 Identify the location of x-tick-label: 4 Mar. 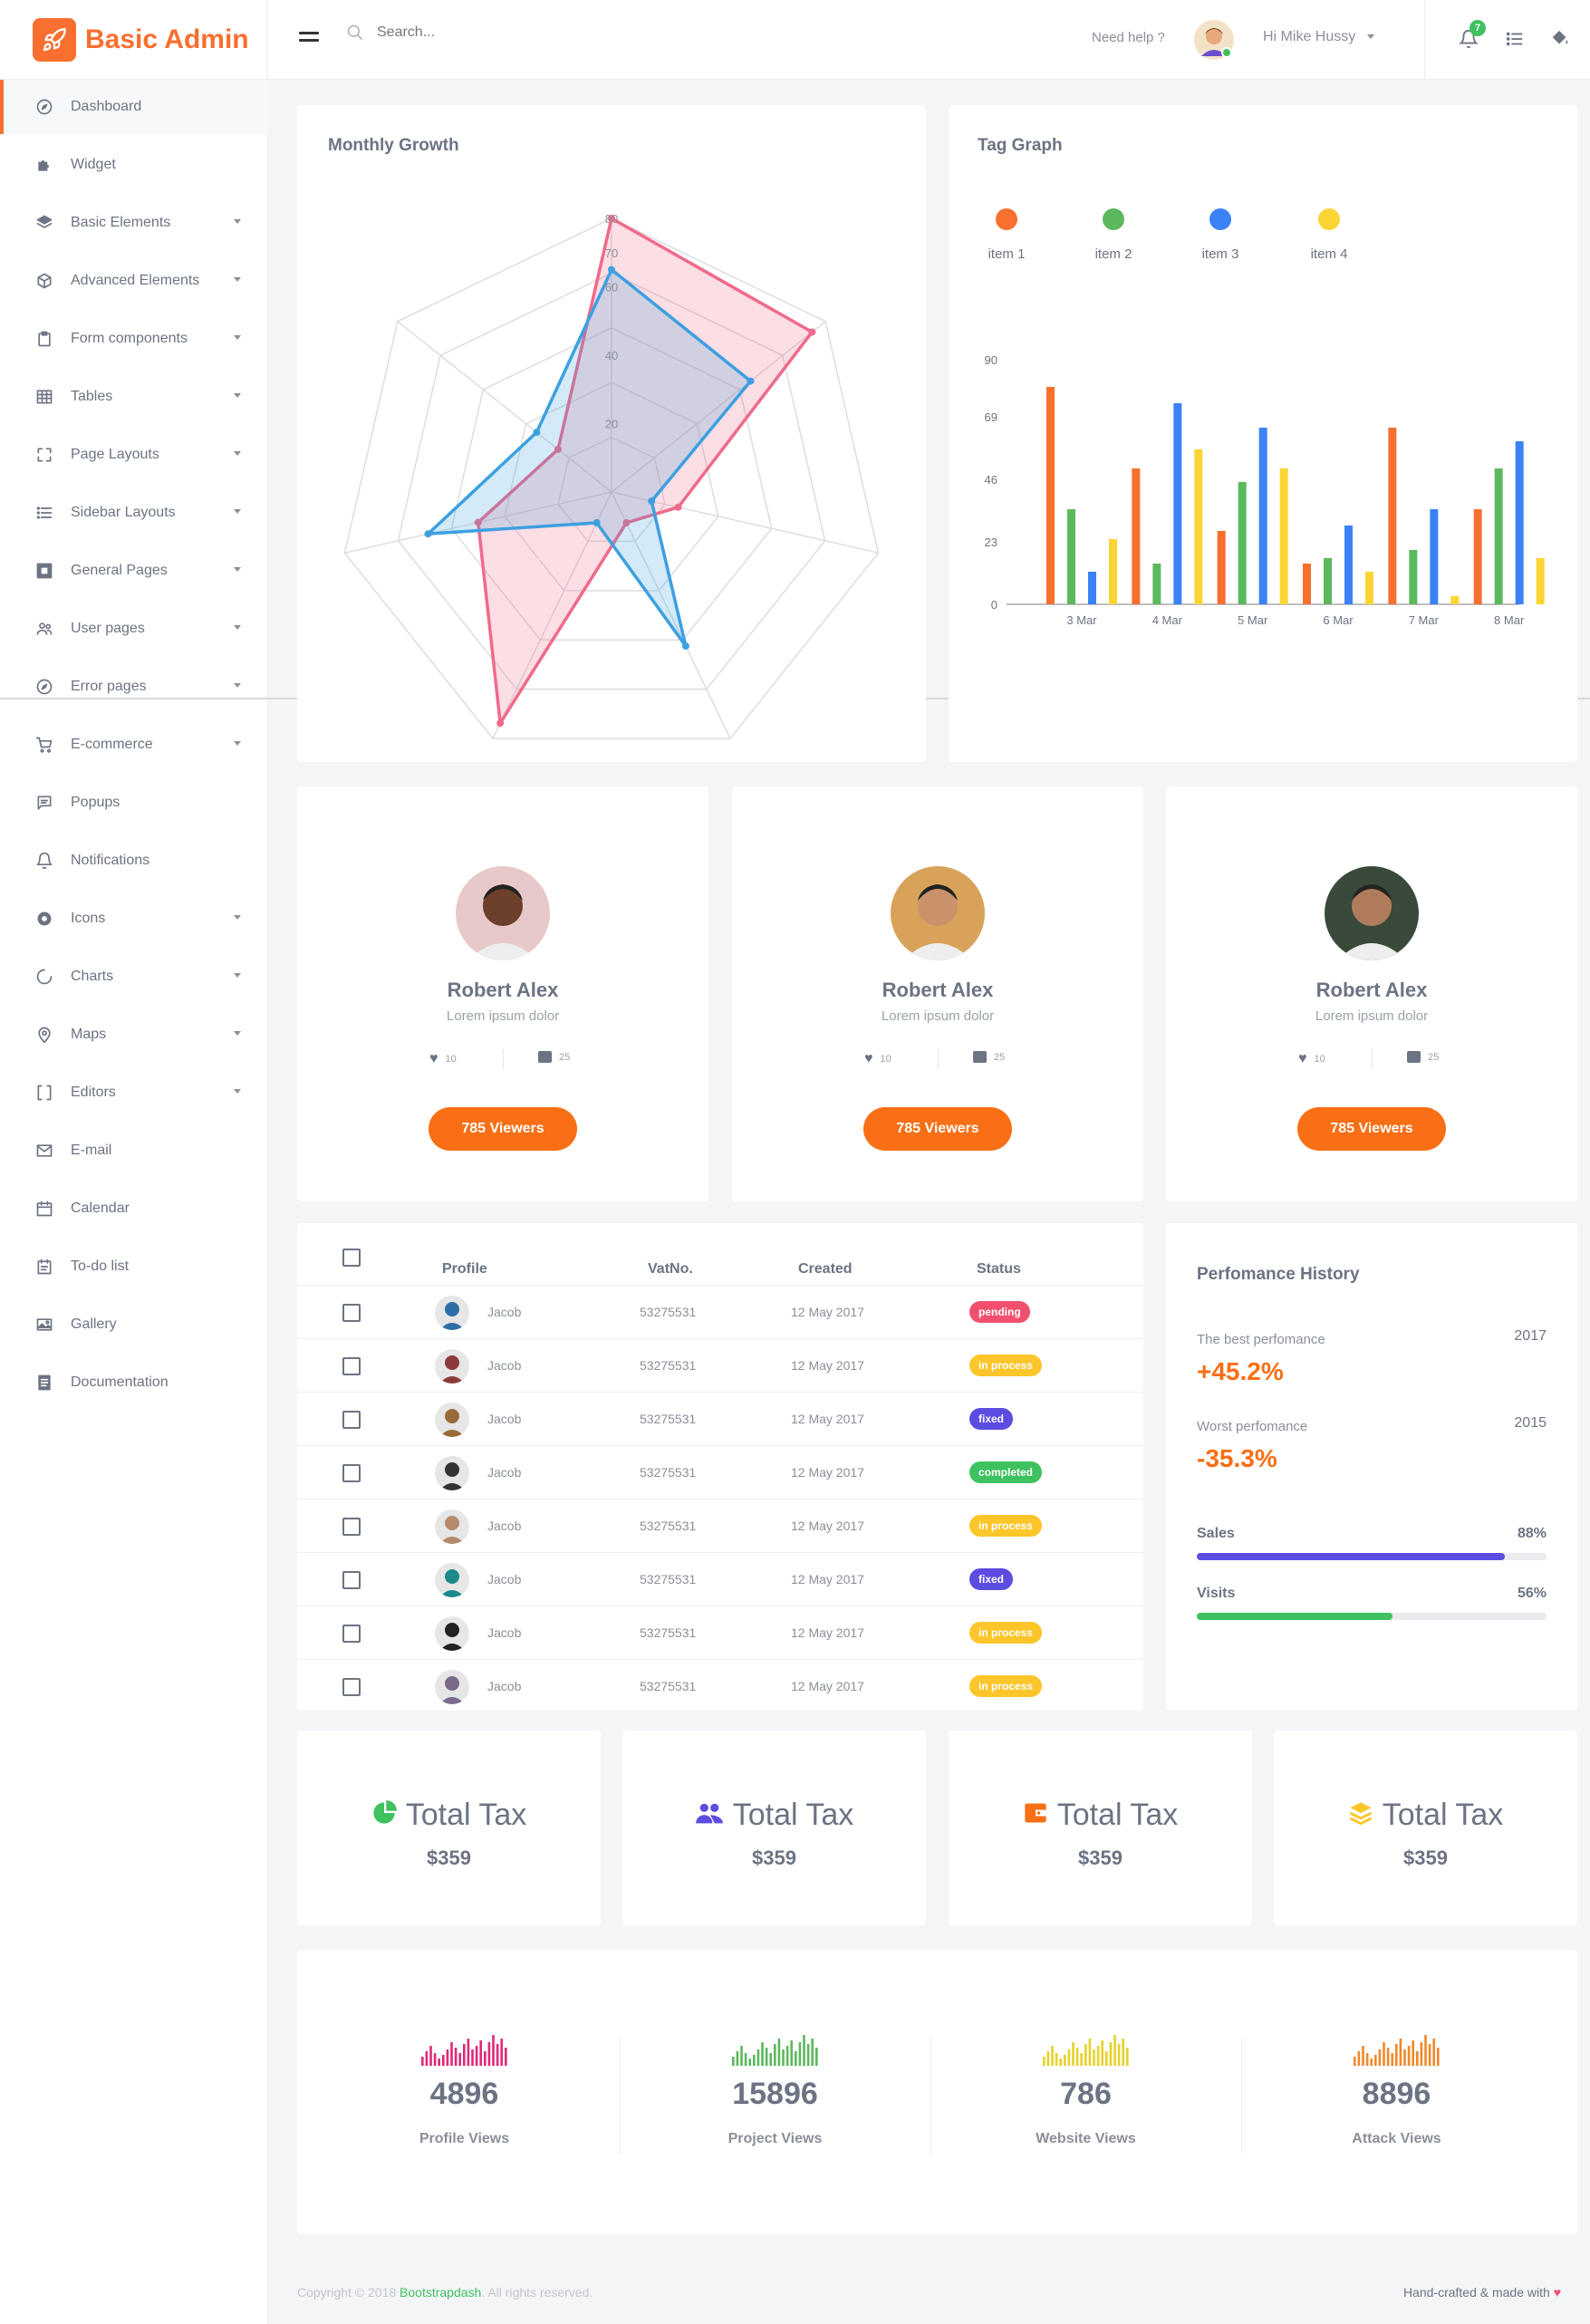
(1167, 620).